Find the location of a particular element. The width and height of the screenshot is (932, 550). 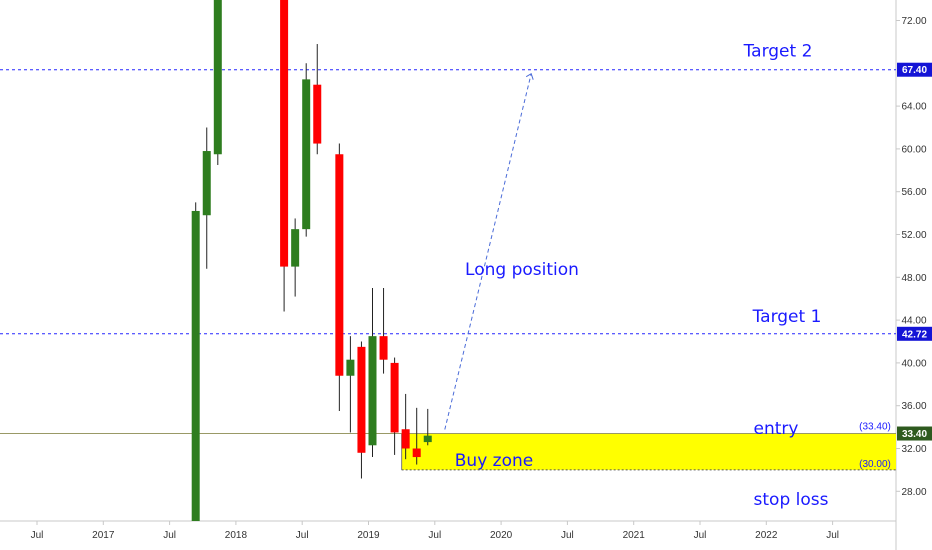

y-tick-label-10: 72.00 is located at coordinates (913, 21).